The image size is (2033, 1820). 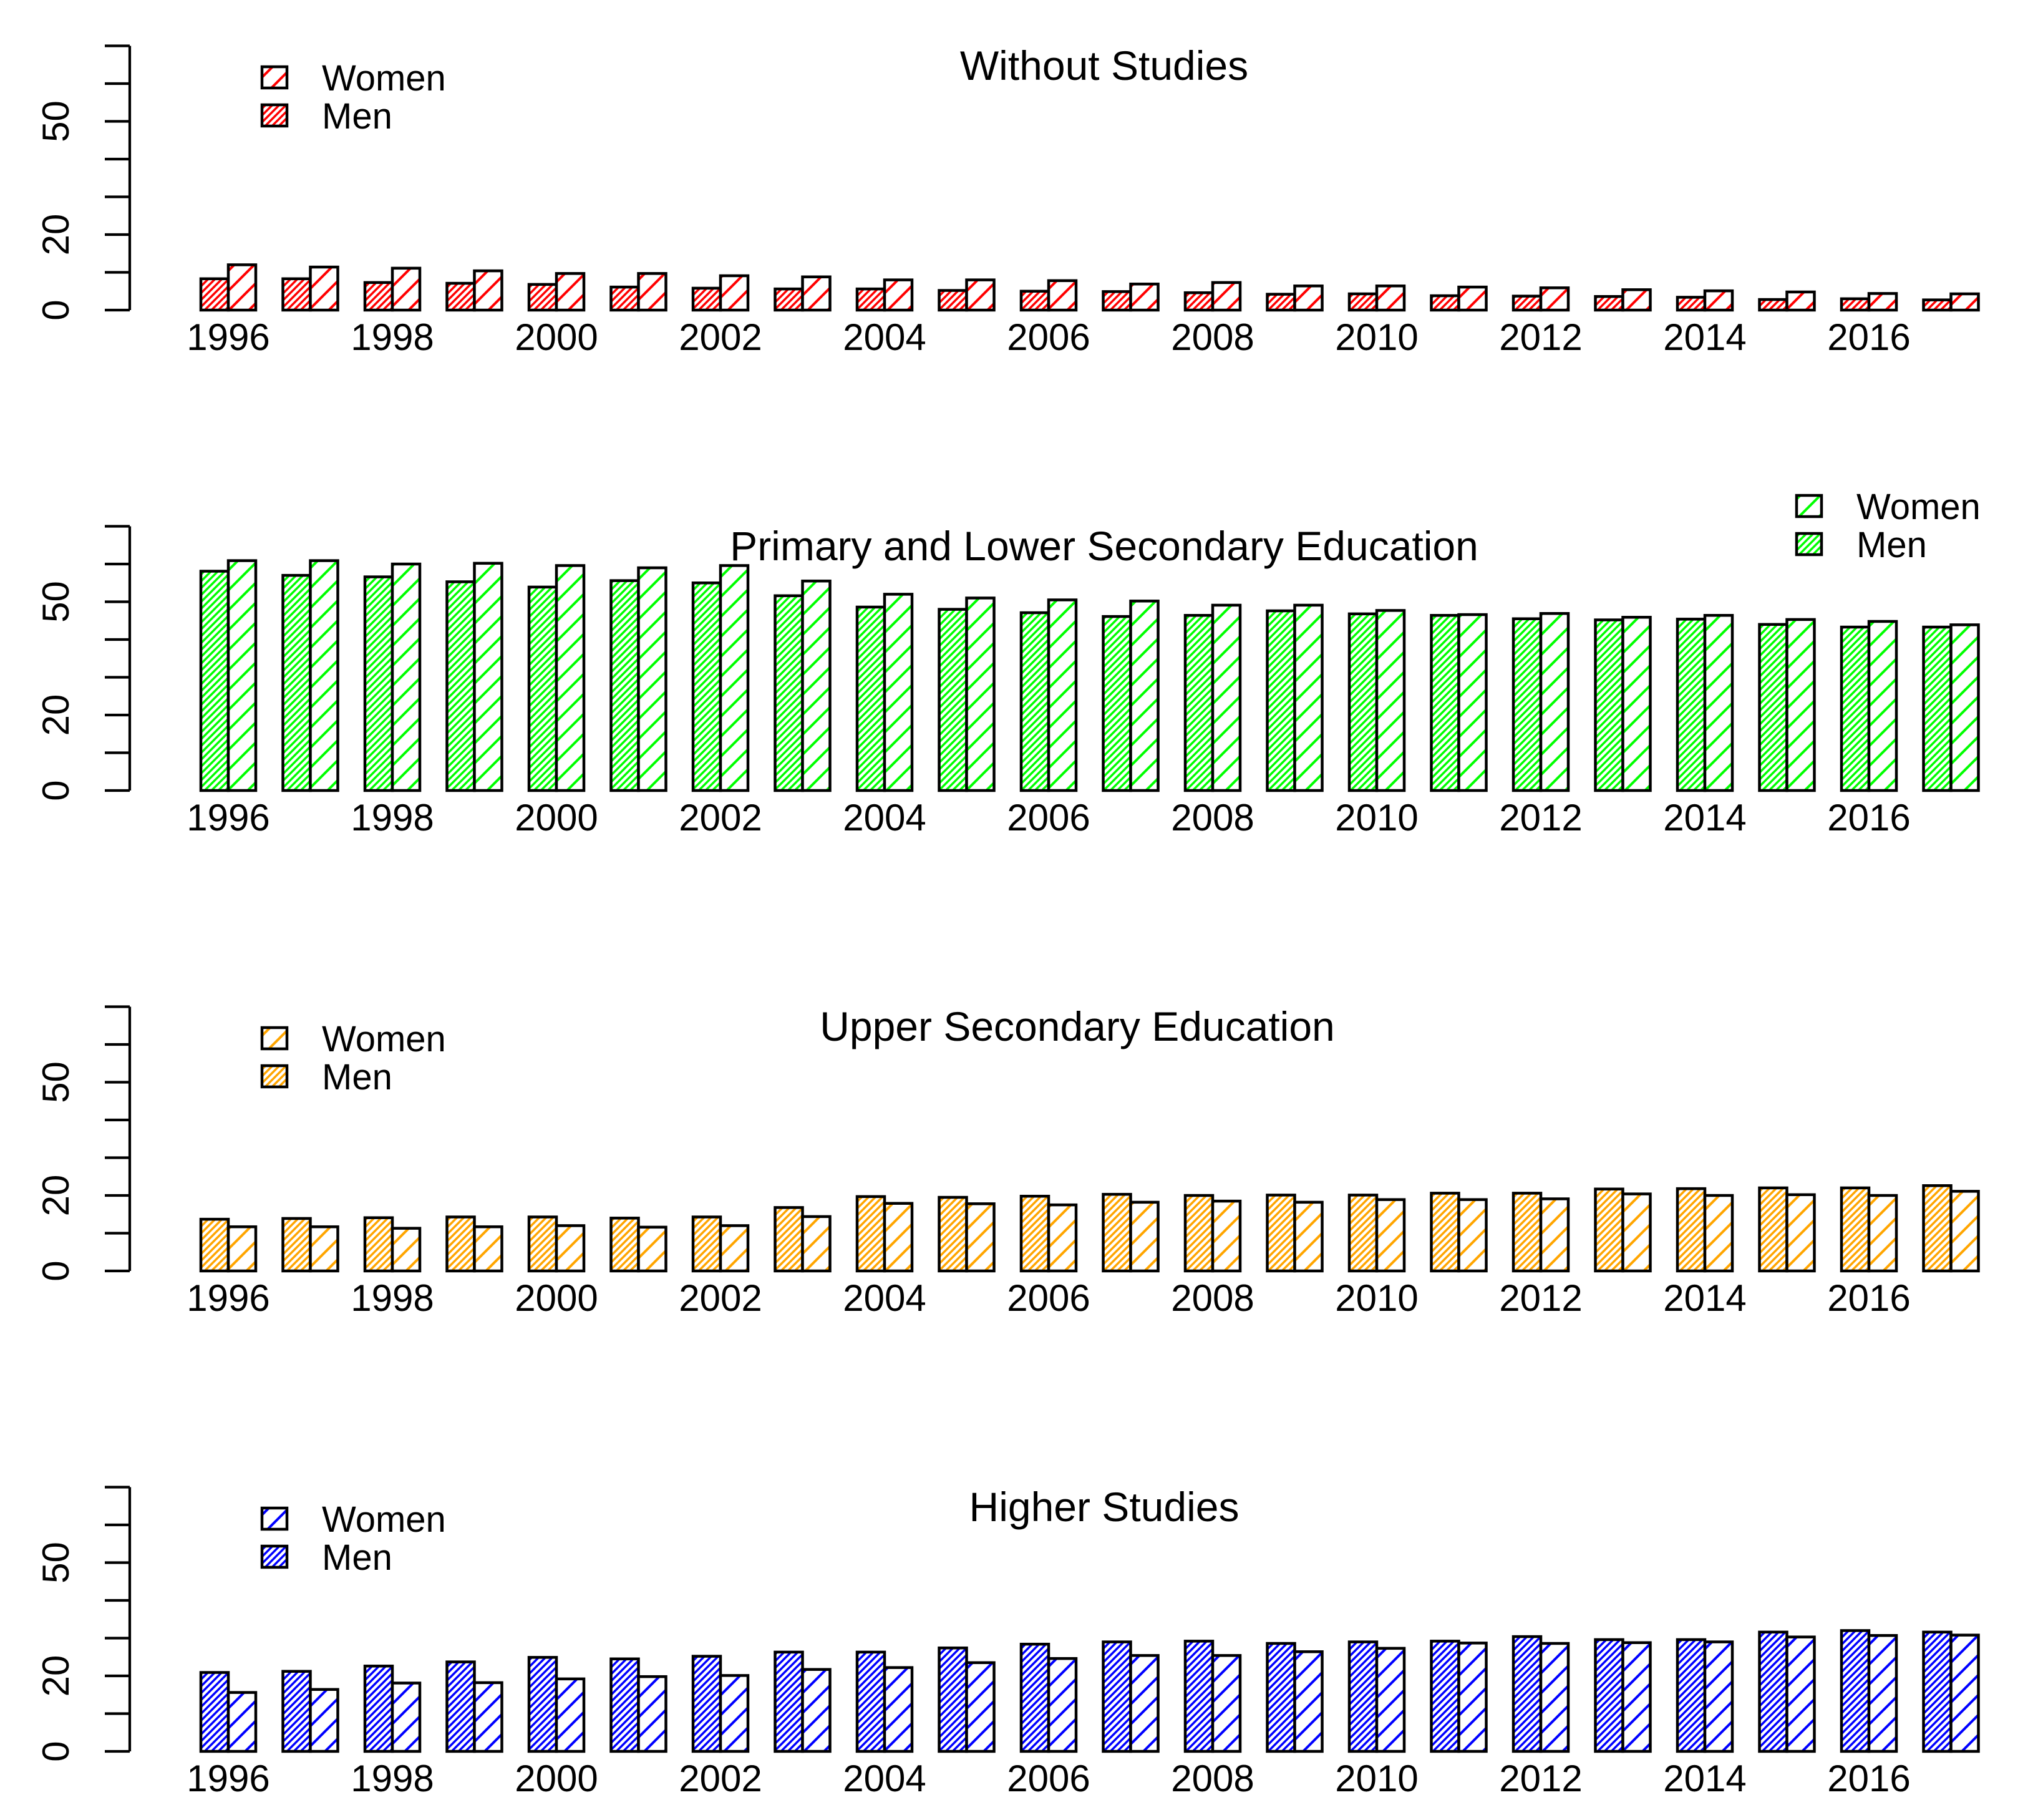 I want to click on bar-men-2008, so click(x=1199, y=1696).